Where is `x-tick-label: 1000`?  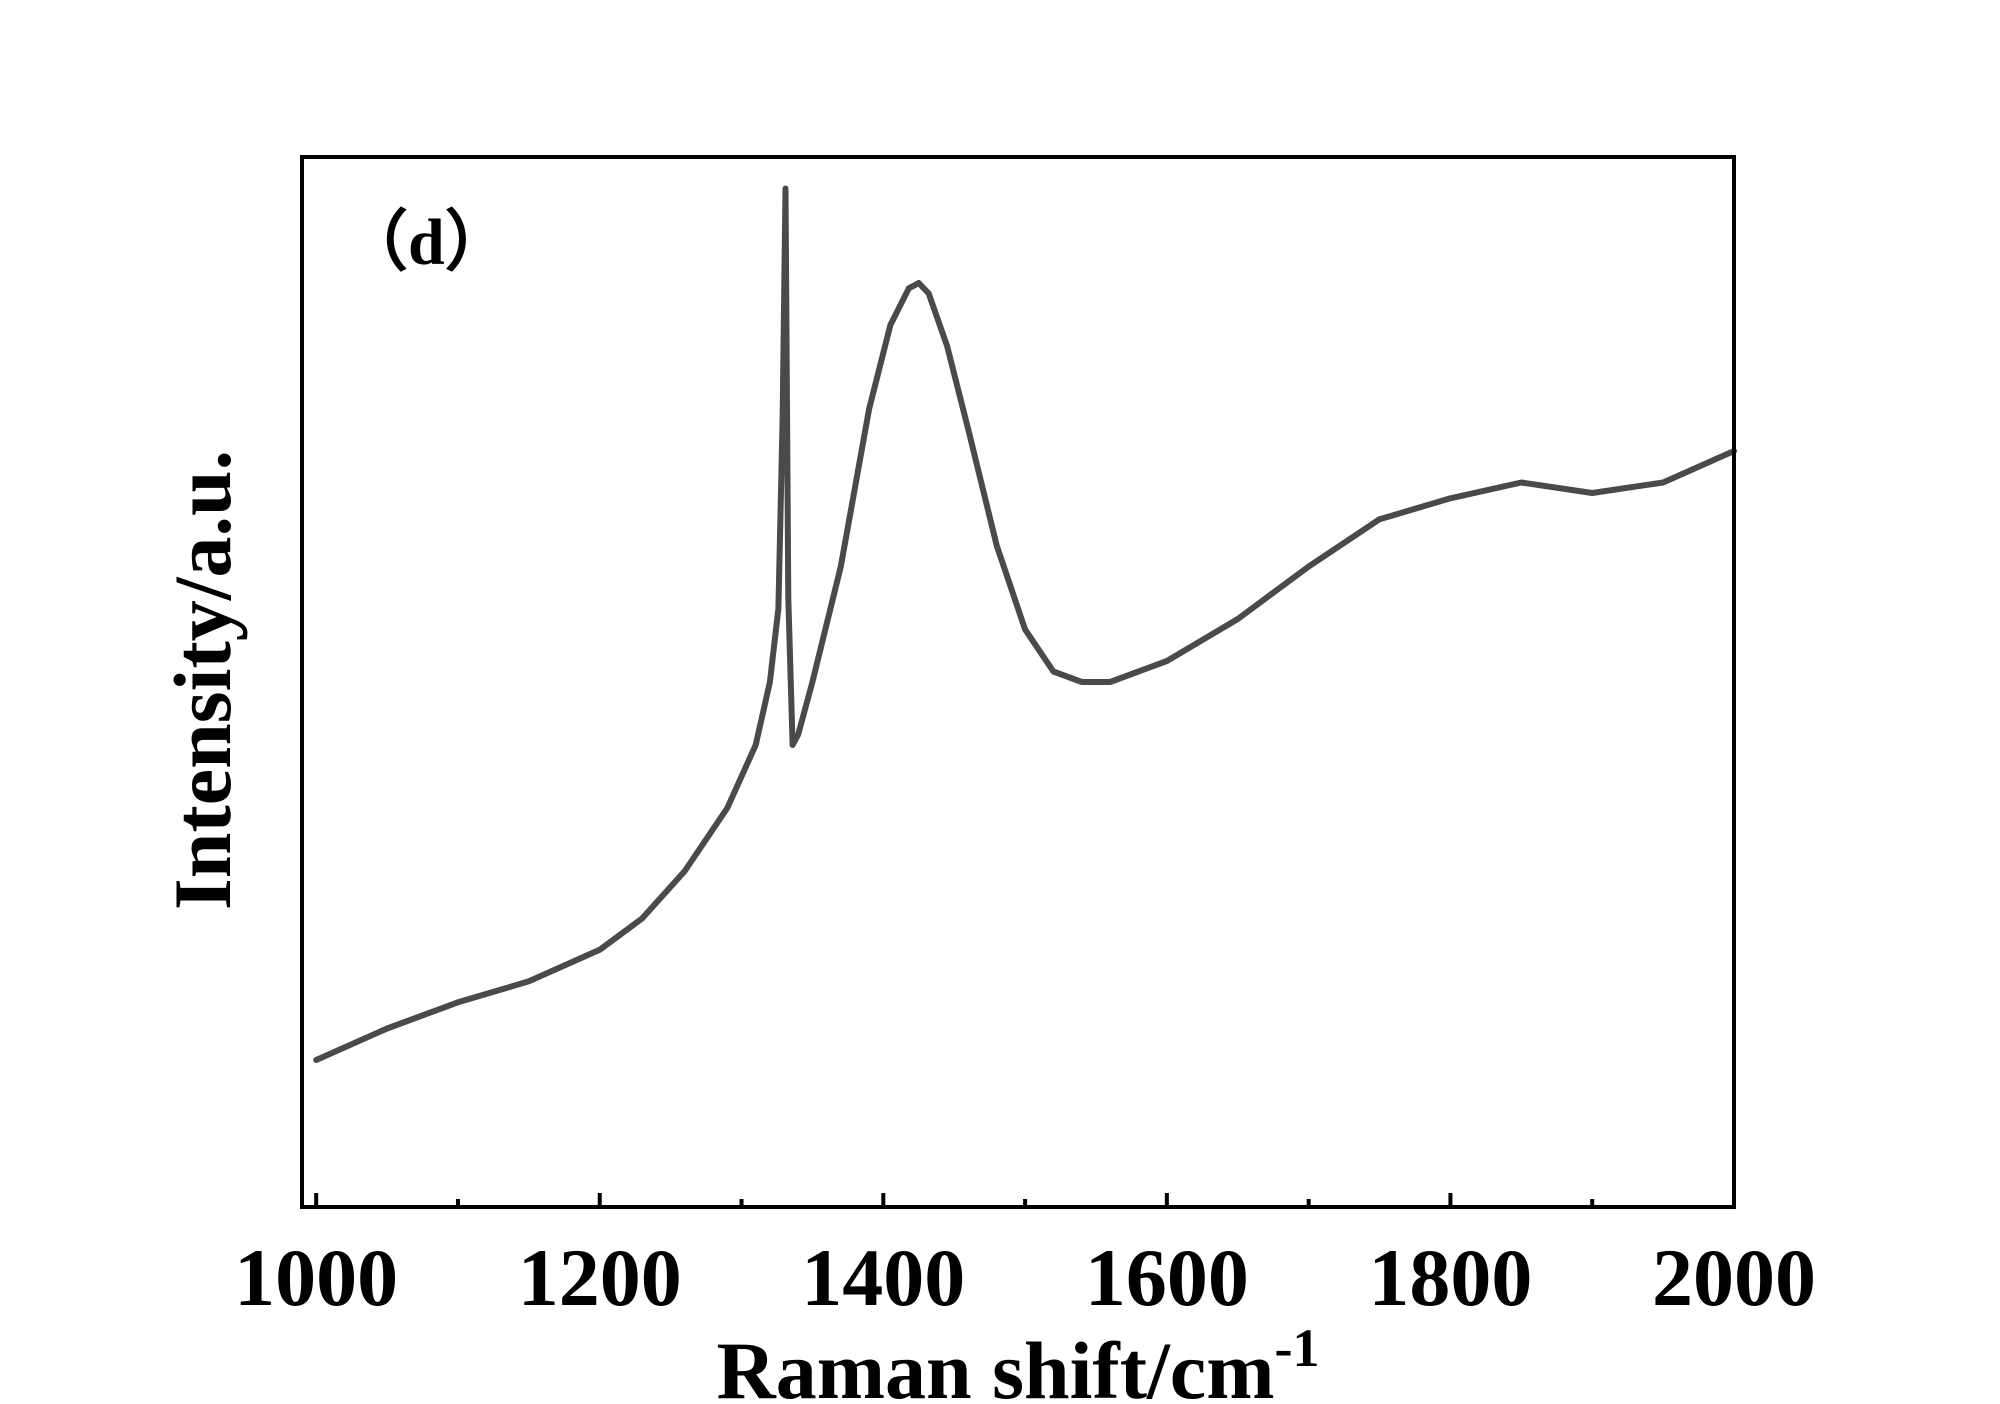
x-tick-label: 1000 is located at coordinates (316, 1277).